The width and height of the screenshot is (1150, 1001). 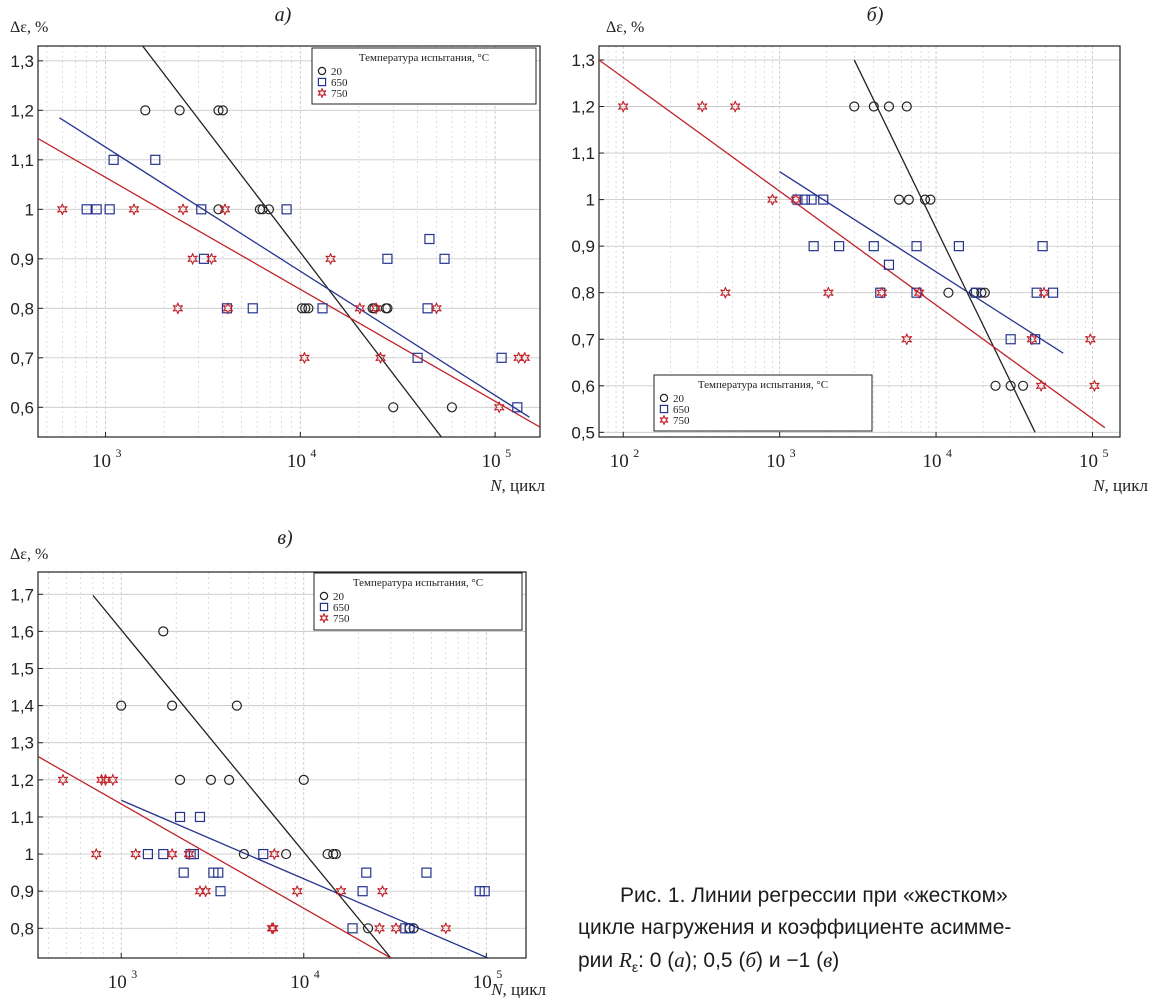 What do you see at coordinates (828, 960) in the screenshot?
I see `caption-letter-v: в` at bounding box center [828, 960].